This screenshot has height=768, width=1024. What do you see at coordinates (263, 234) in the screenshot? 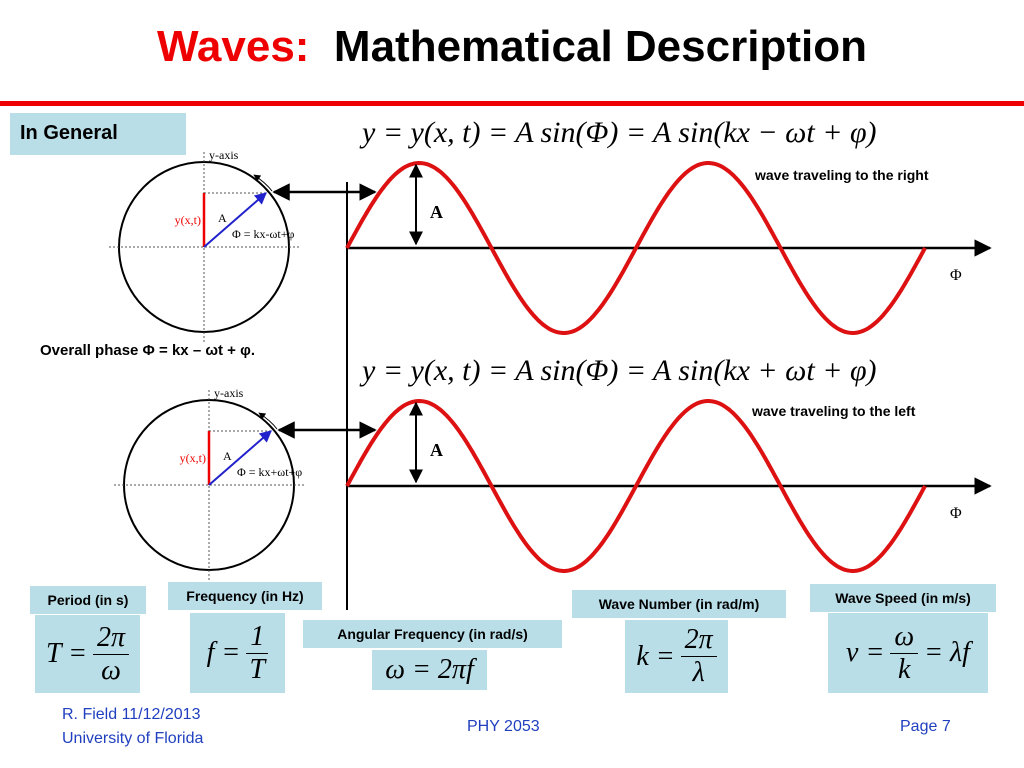
I see `phase-label: Φ = kx-ωt+φ` at bounding box center [263, 234].